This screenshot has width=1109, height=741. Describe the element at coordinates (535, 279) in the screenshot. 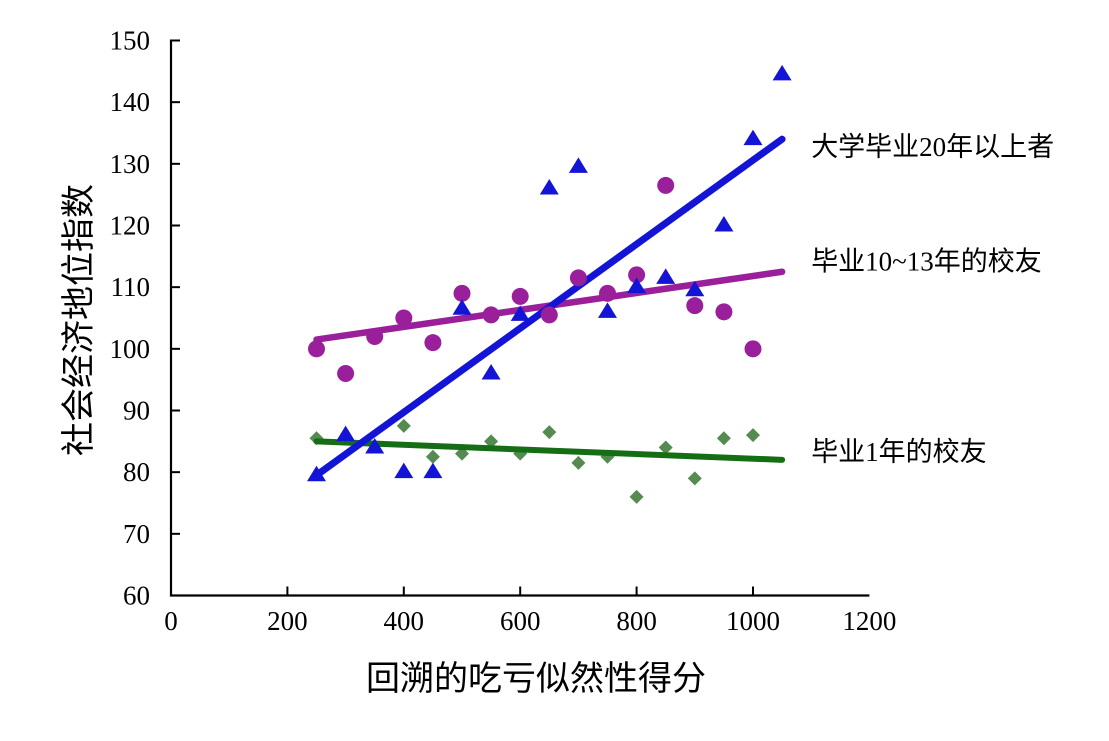

I see `markers-grad-10to13-years` at that location.